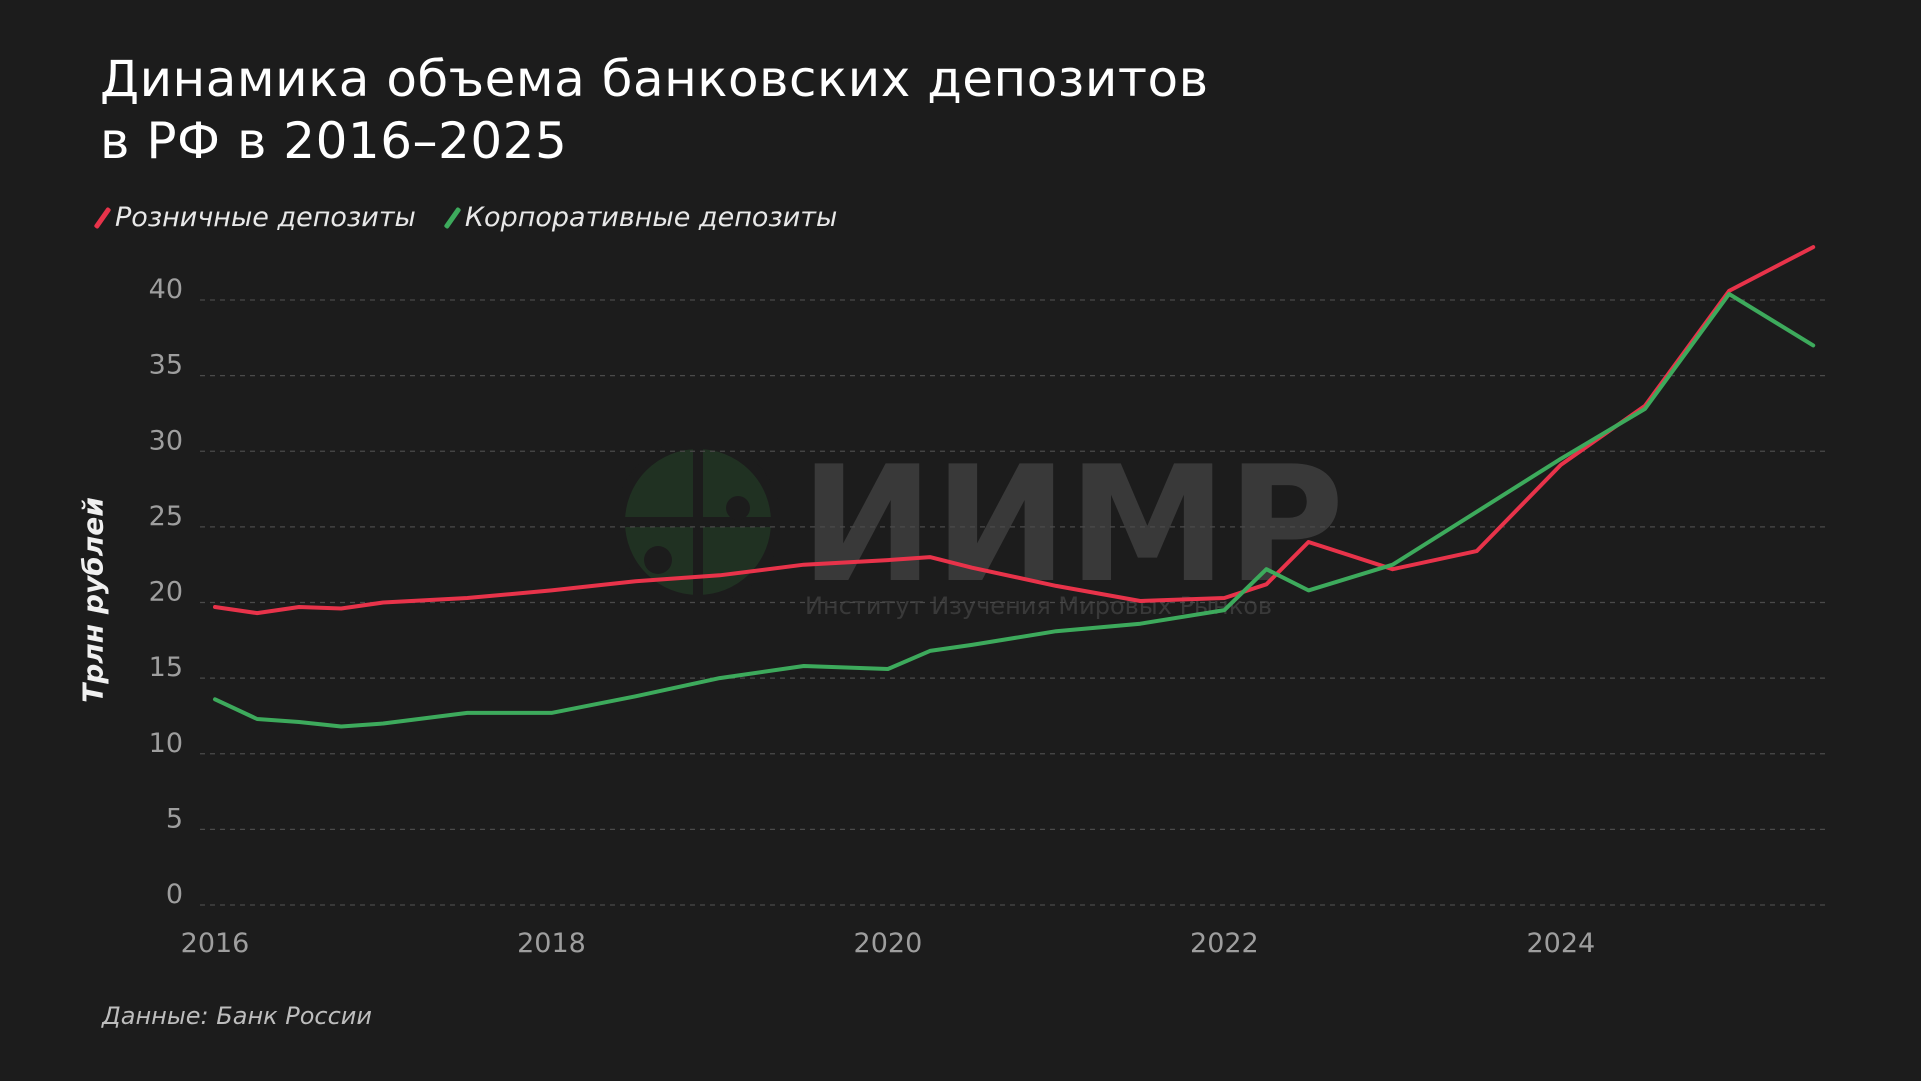 Image resolution: width=1921 pixels, height=1081 pixels. I want to click on y-tick-label: 20, so click(166, 592).